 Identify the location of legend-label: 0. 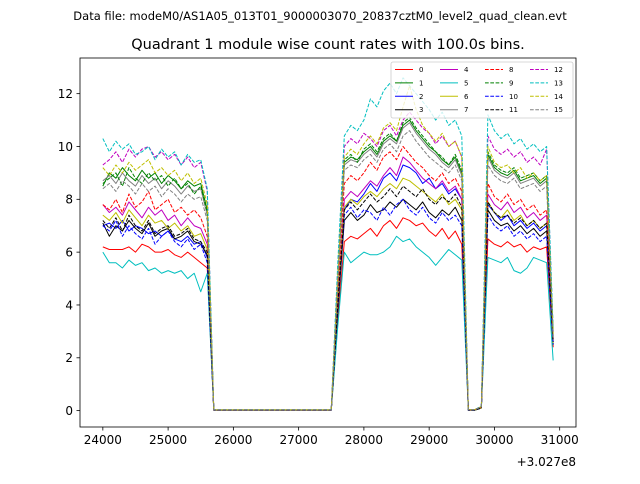
(421, 70).